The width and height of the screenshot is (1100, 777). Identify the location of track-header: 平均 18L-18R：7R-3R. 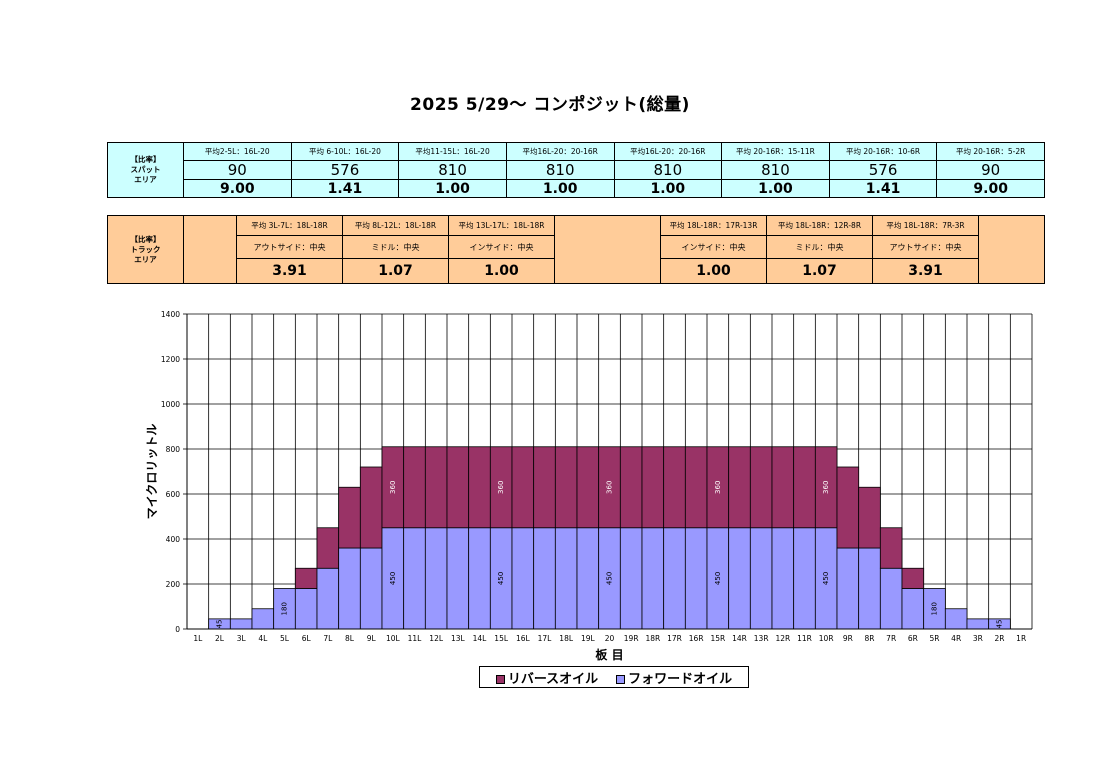
(925, 225).